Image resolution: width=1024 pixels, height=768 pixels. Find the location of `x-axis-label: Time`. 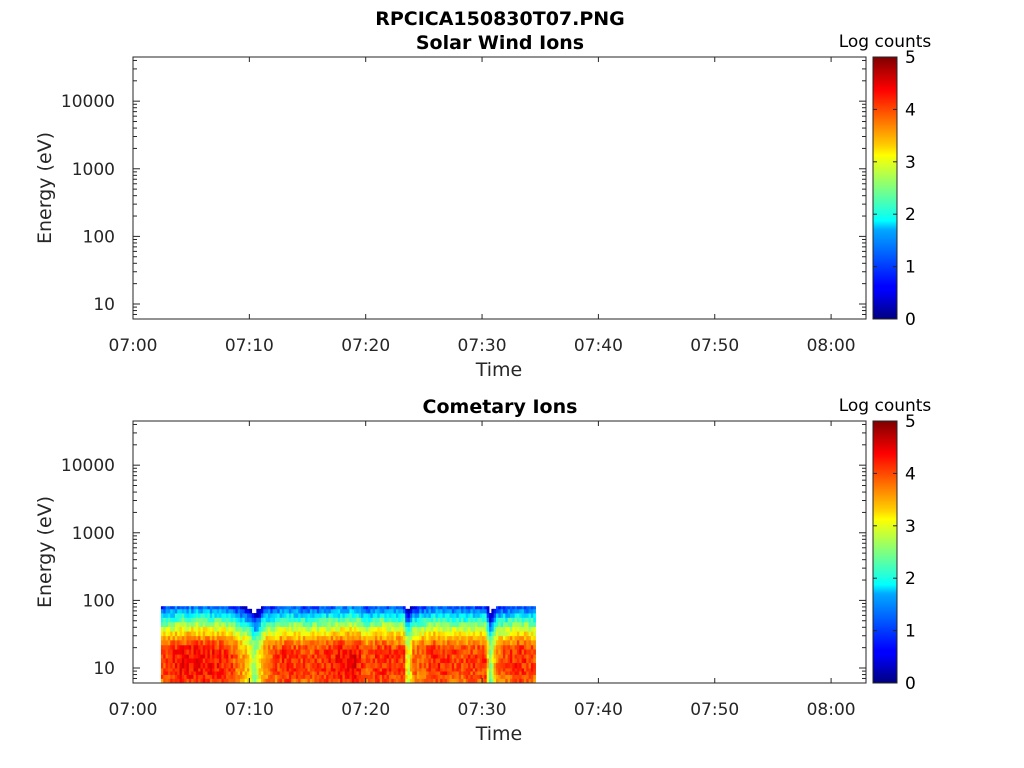

x-axis-label: Time is located at coordinates (499, 734).